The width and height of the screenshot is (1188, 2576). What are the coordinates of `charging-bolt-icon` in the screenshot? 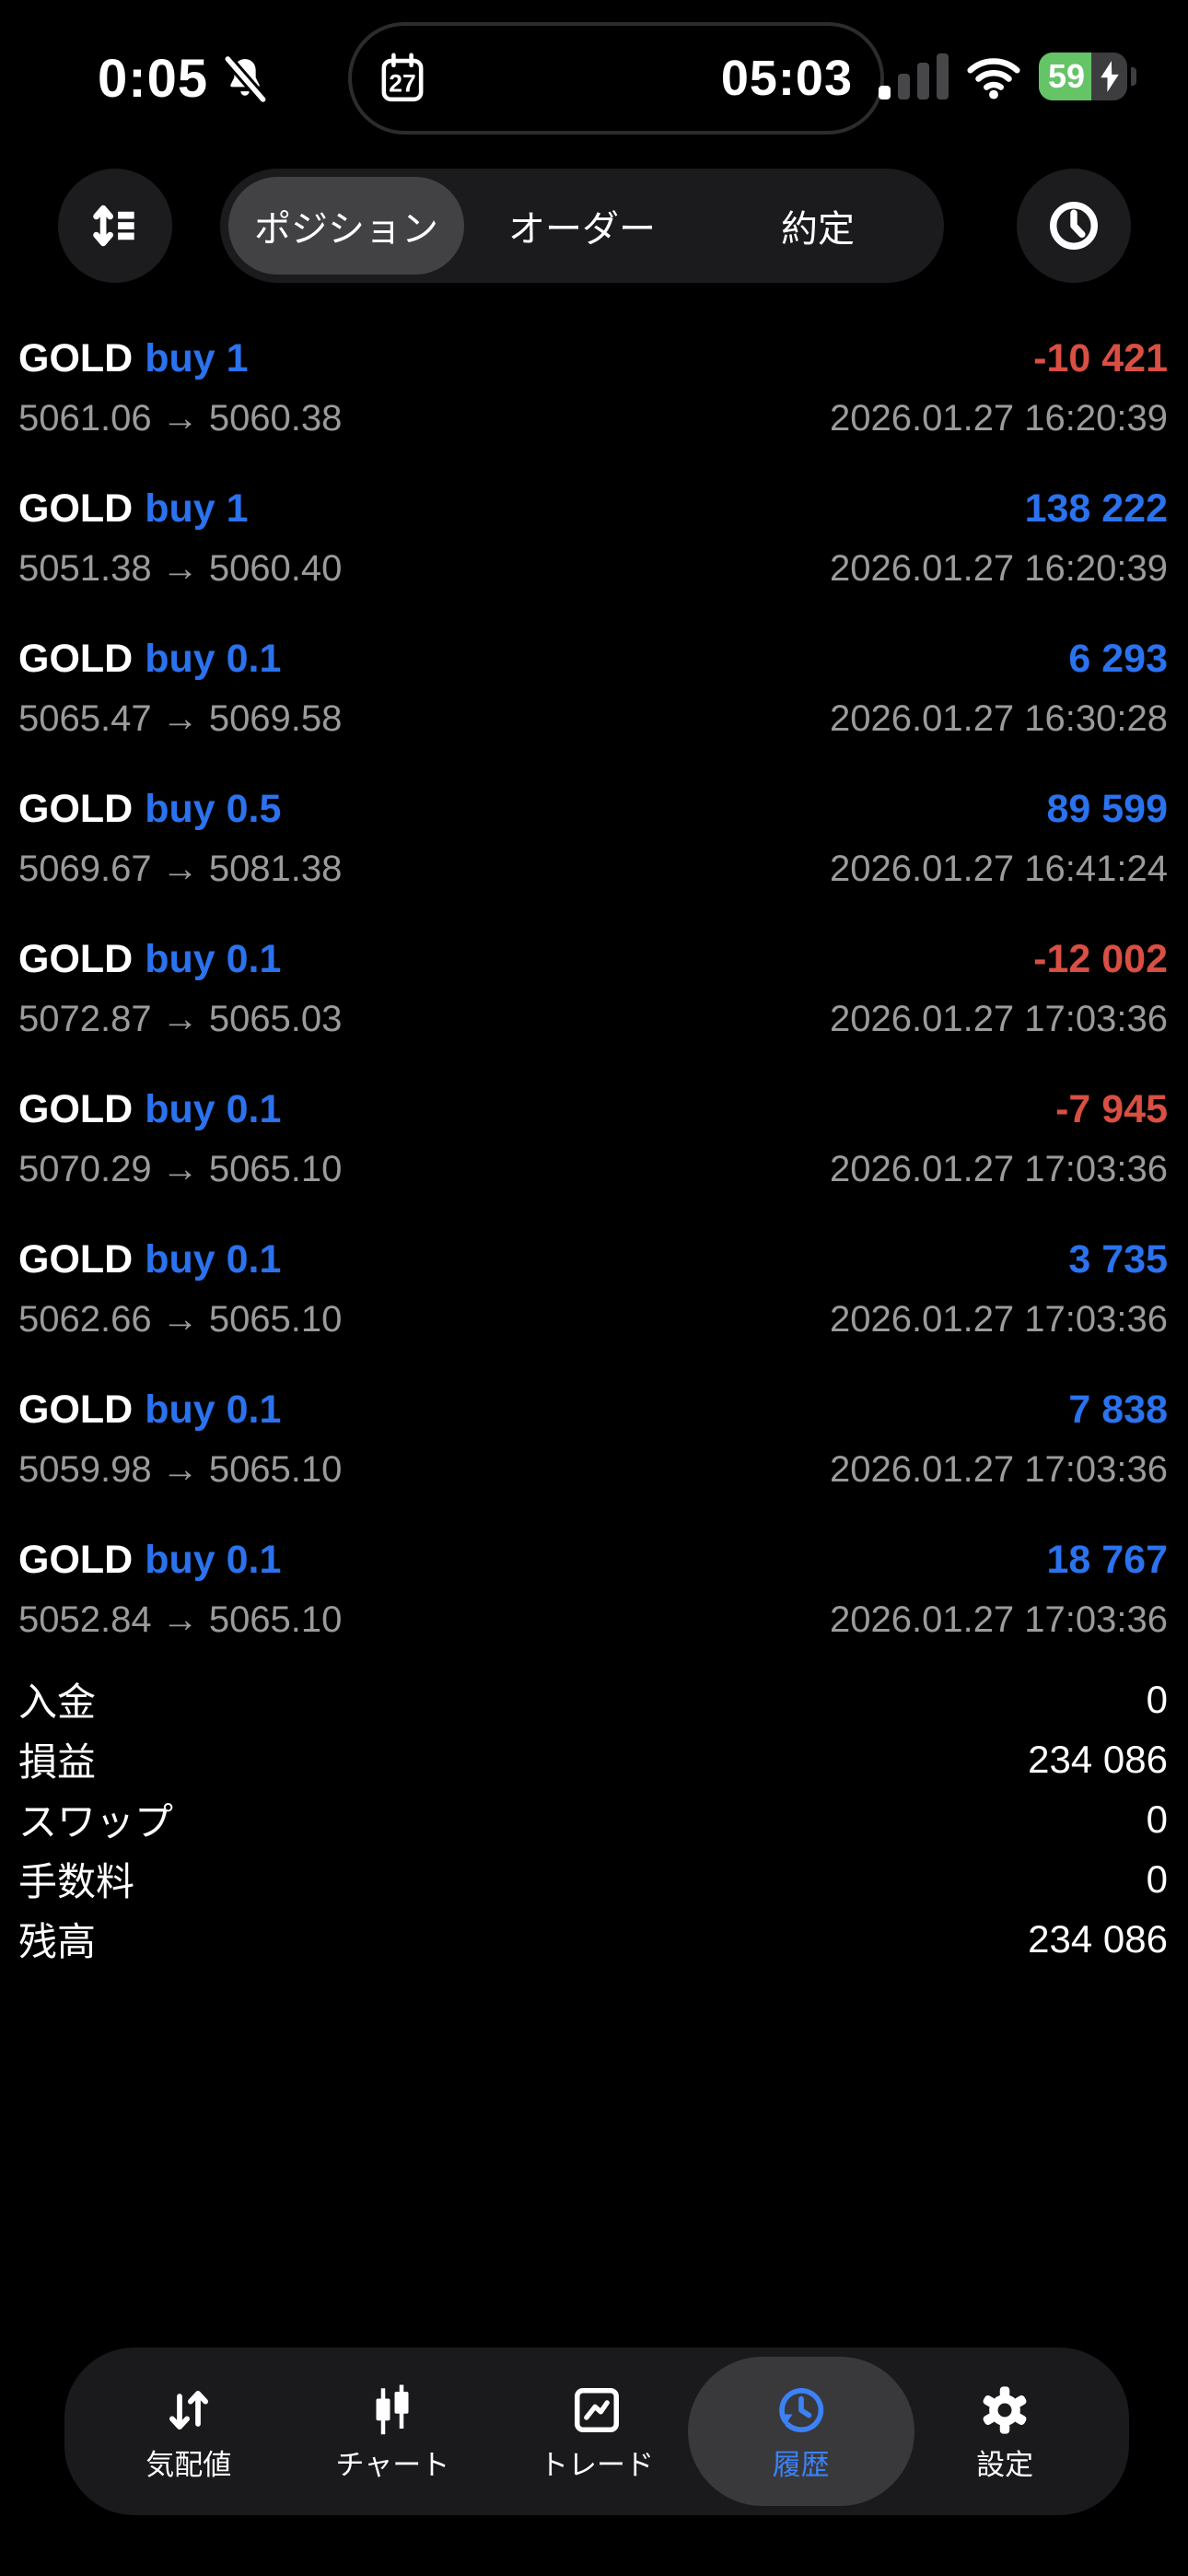 It's located at (1110, 76).